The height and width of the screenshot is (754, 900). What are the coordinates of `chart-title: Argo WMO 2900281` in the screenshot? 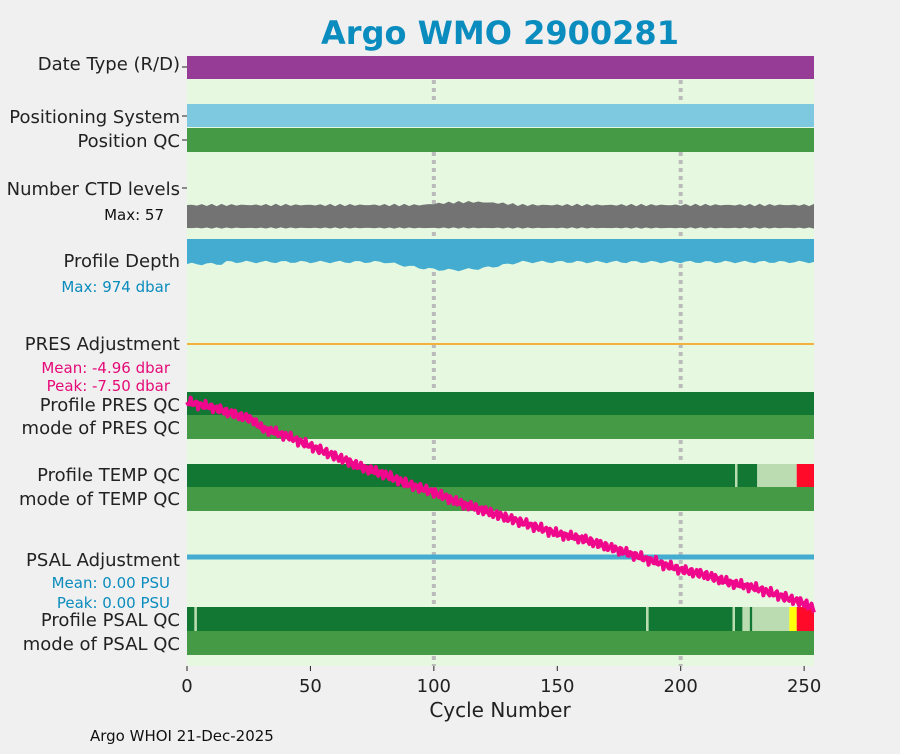 It's located at (500, 33).